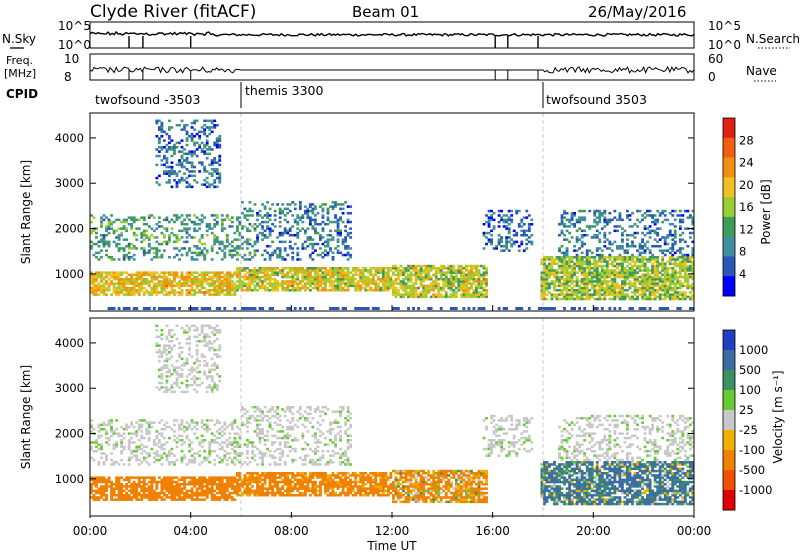  I want to click on colorbar-swatch, so click(729, 148).